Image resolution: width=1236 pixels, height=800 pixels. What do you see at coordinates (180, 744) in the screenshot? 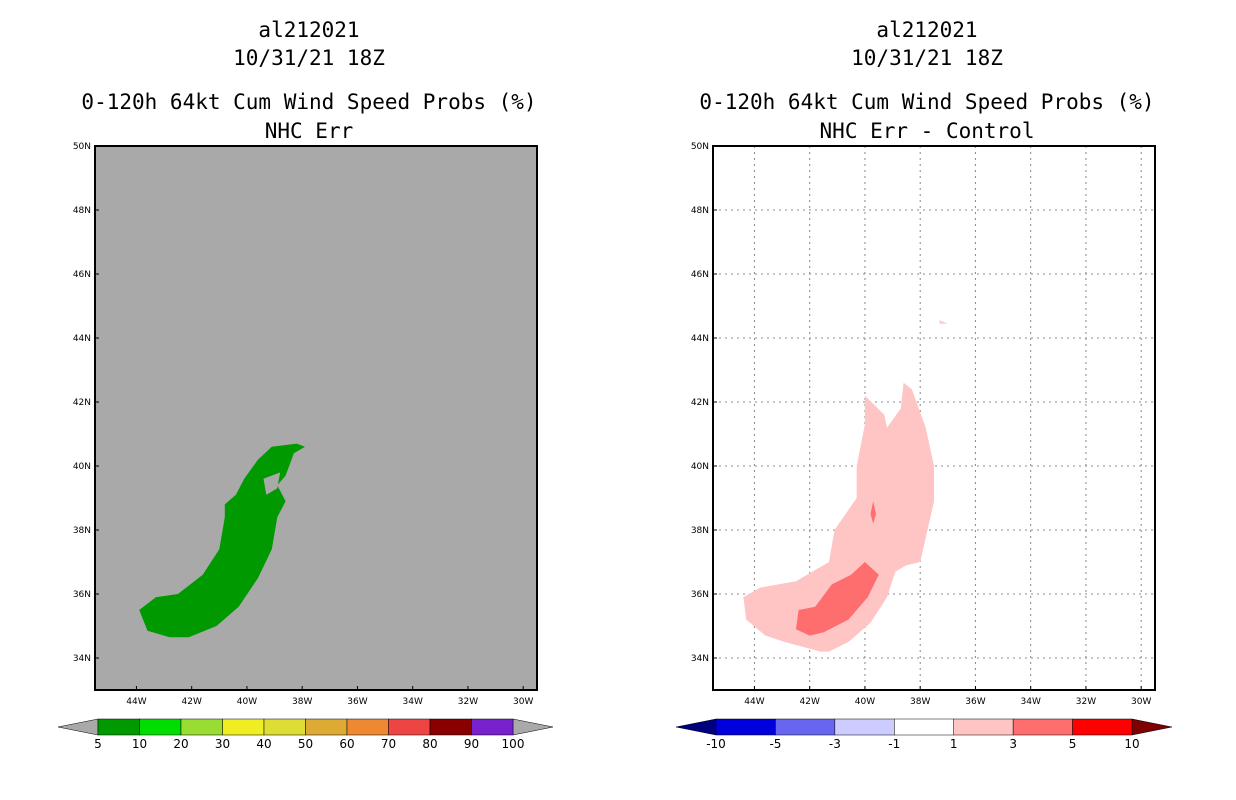
I see `colorbar-label: 20` at bounding box center [180, 744].